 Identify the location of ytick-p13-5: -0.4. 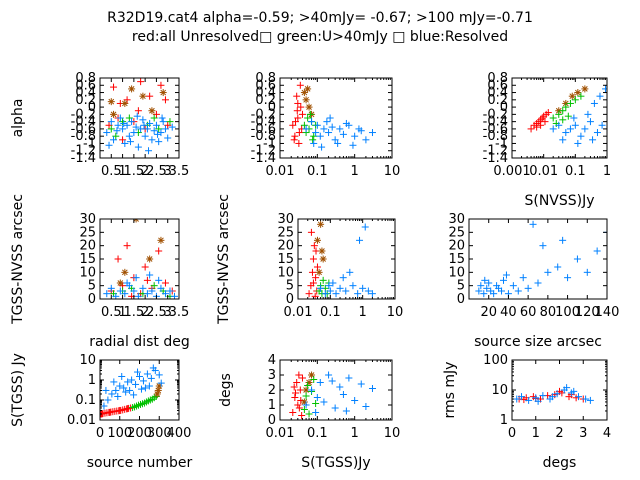
(495, 122).